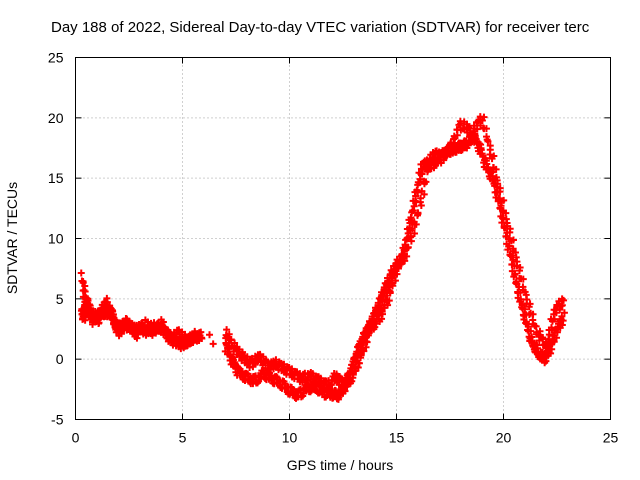 The height and width of the screenshot is (480, 640). What do you see at coordinates (56, 118) in the screenshot?
I see `y-tick-label: 20` at bounding box center [56, 118].